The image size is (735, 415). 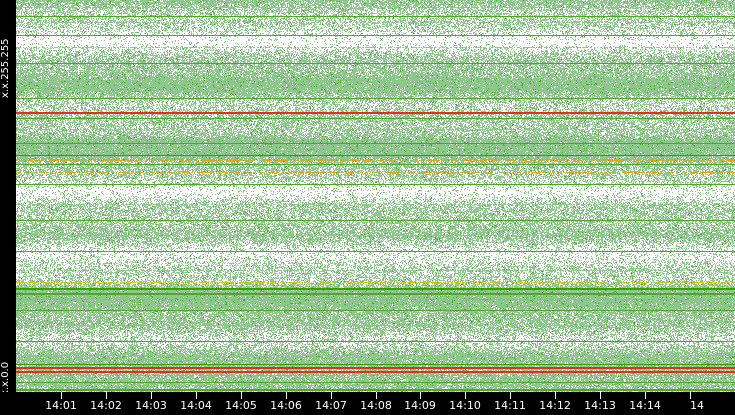 What do you see at coordinates (331, 405) in the screenshot?
I see `x-axis-tick-label: 14:07` at bounding box center [331, 405].